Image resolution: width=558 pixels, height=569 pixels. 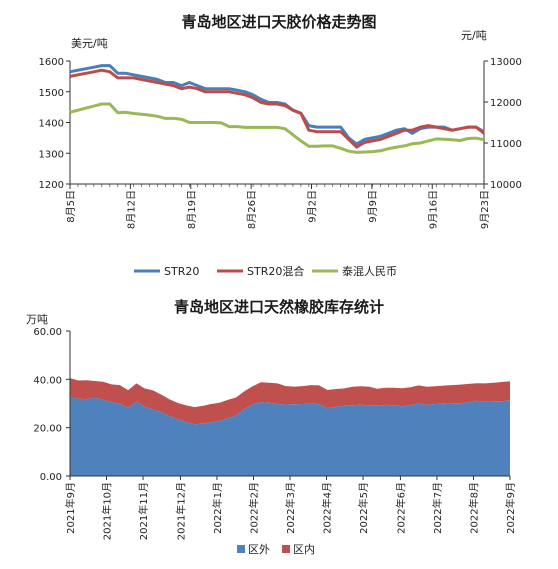 What do you see at coordinates (51, 477) in the screenshot?
I see `inventory-y-tick-label: 0.00` at bounding box center [51, 477].